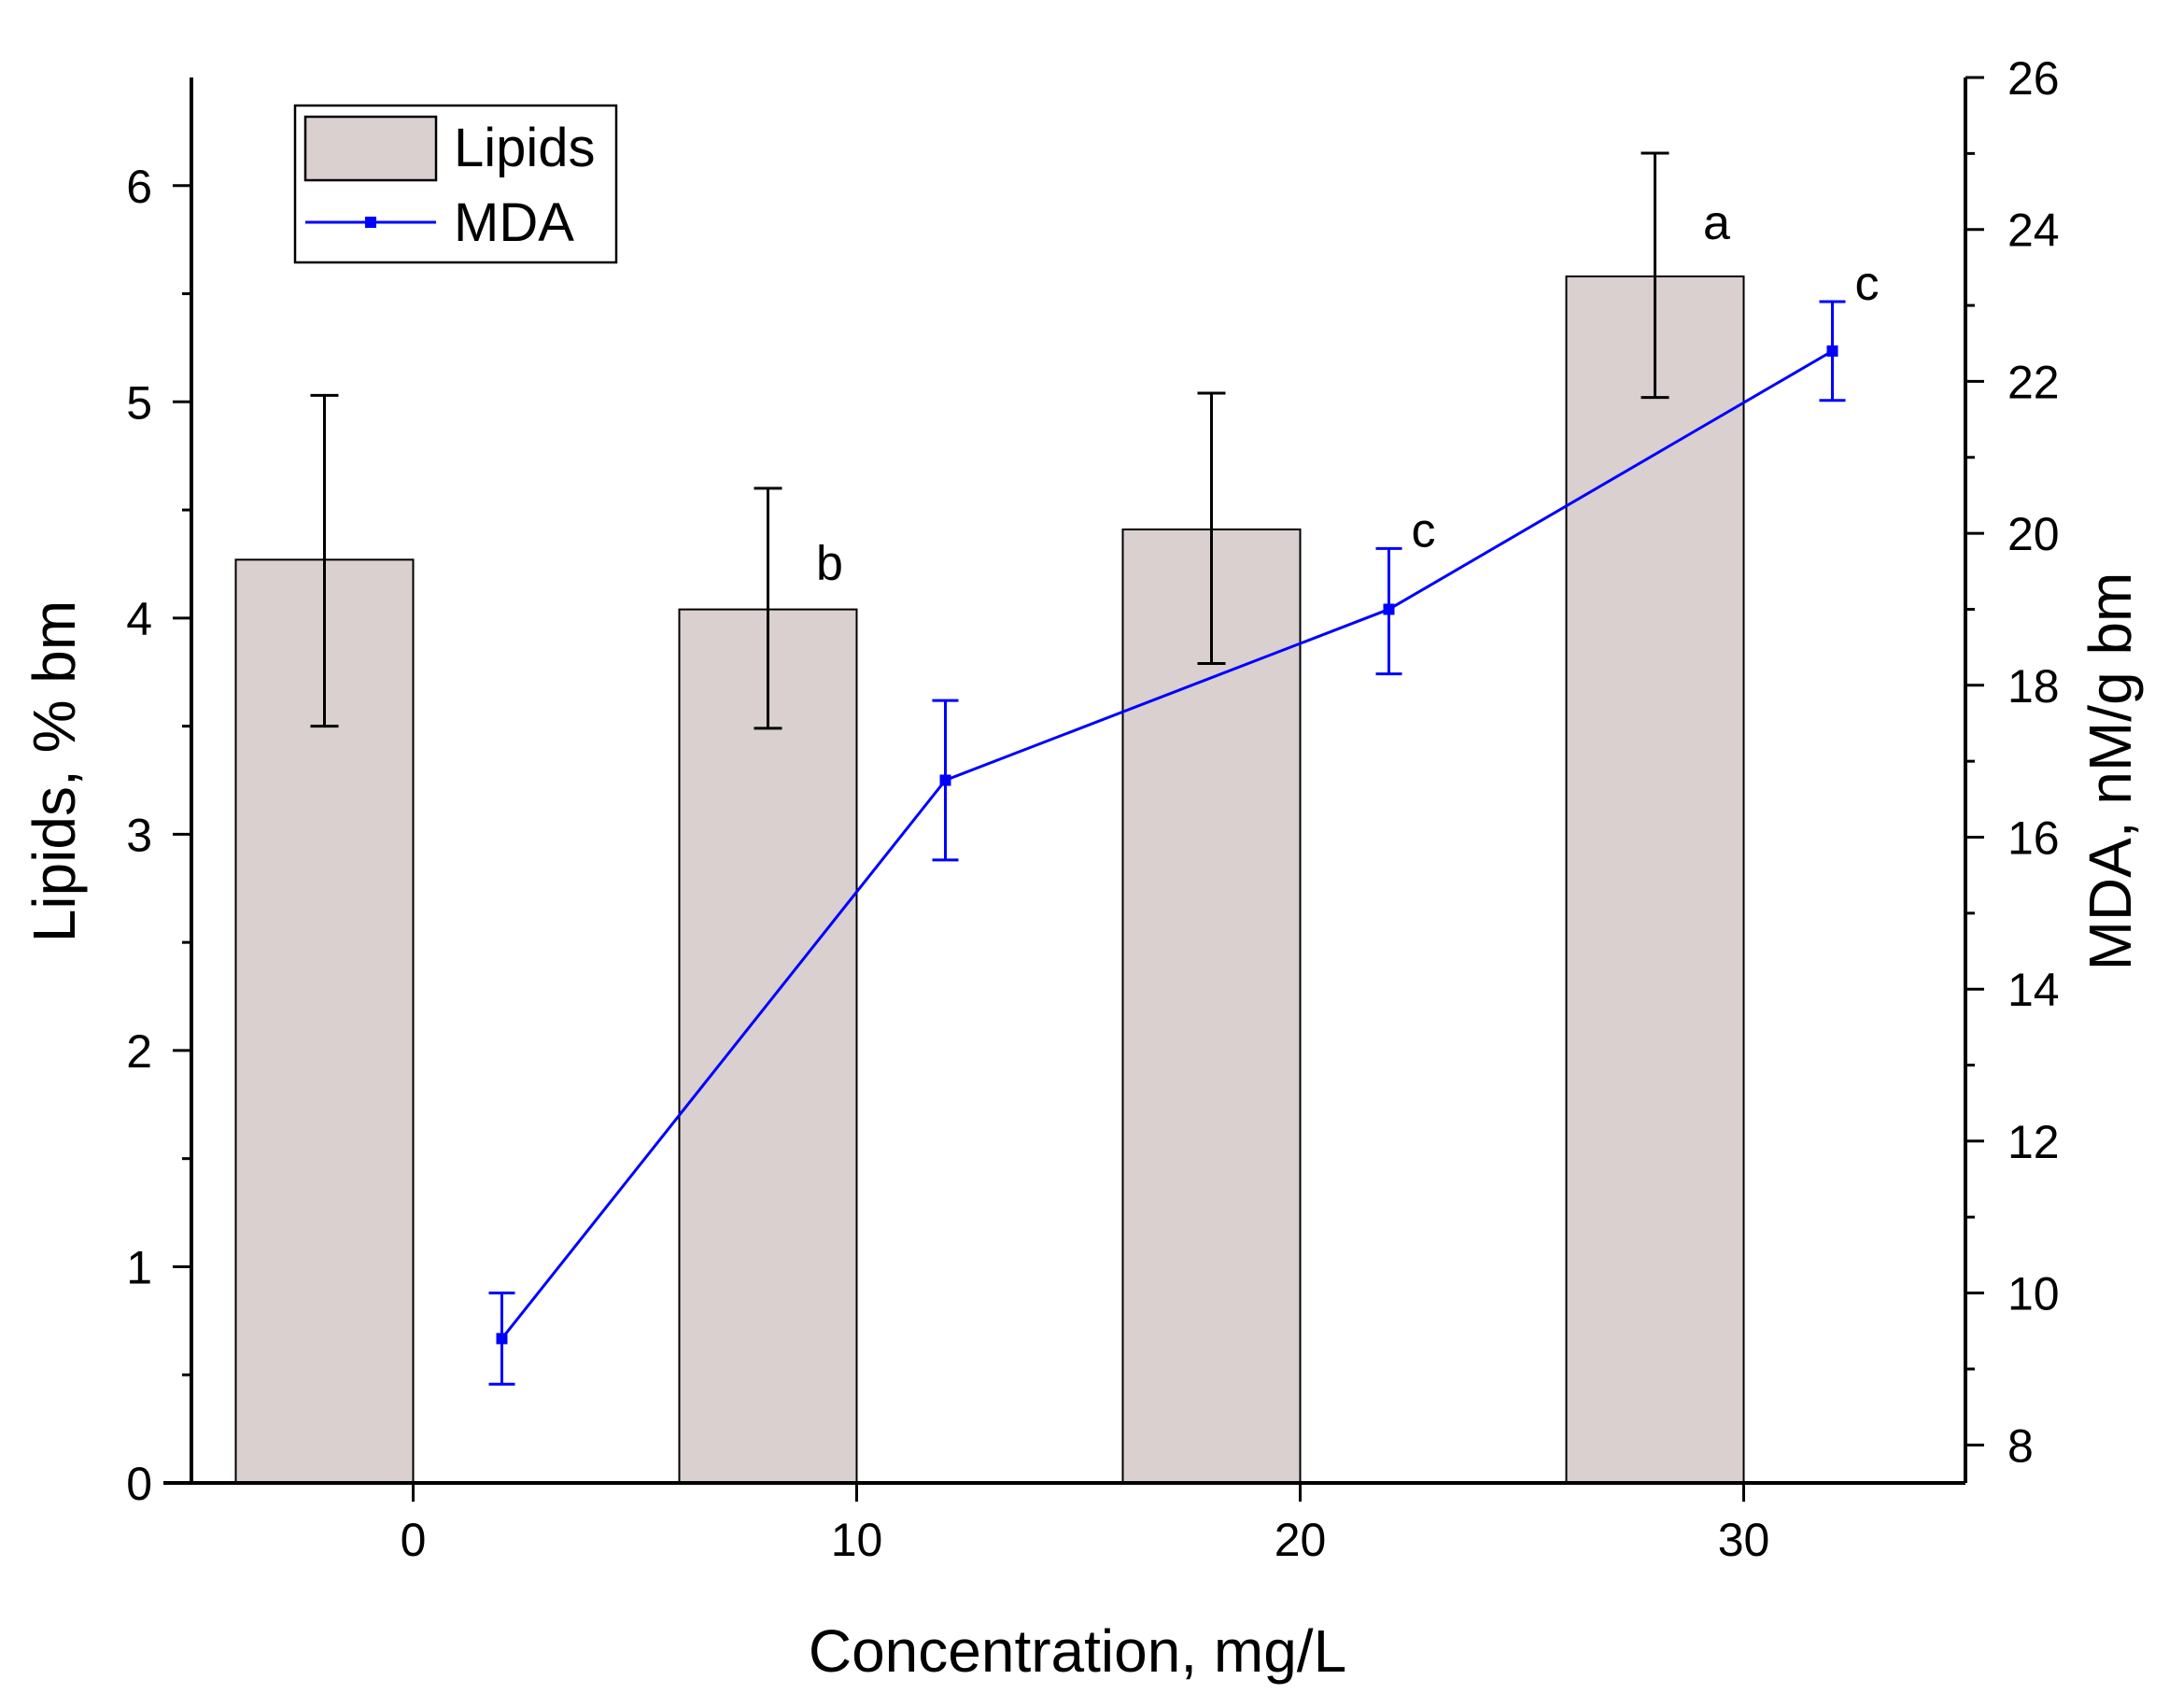  Describe the element at coordinates (2033, 534) in the screenshot. I see `right-y-tick-label: 20` at that location.